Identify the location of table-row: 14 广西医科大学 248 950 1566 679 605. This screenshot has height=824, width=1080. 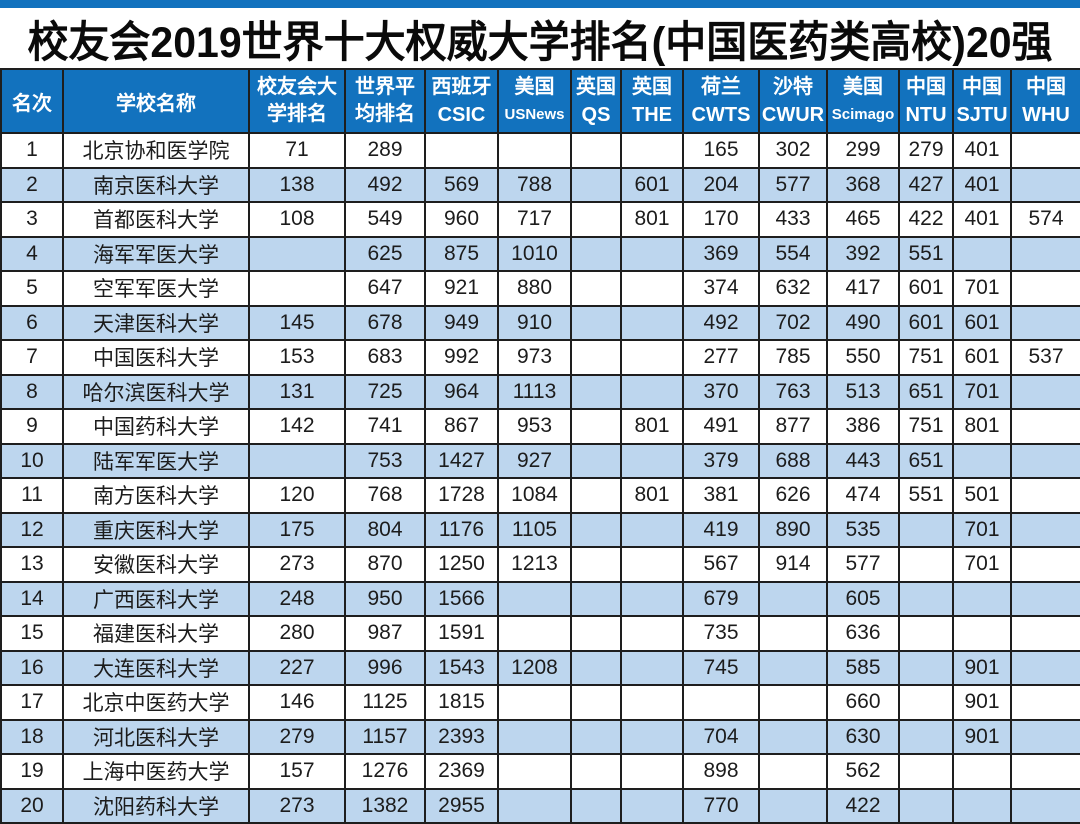
(540, 598).